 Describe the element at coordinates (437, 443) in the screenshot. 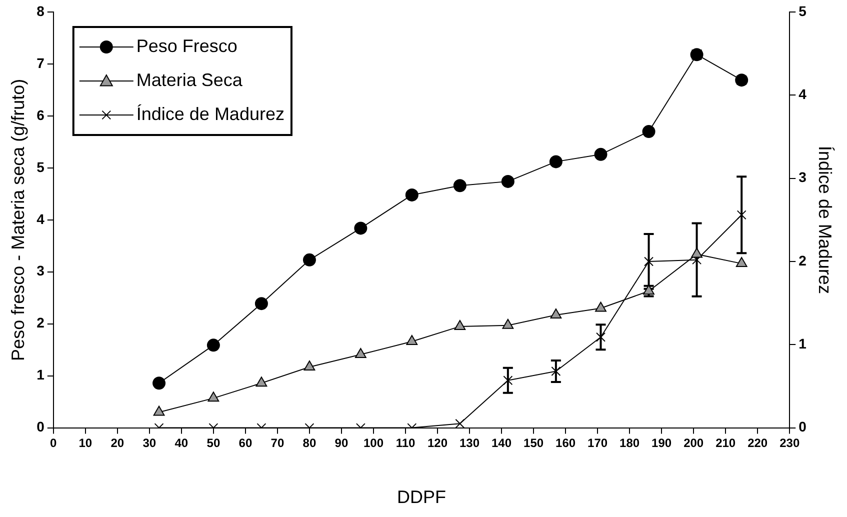

I see `x-tick-label: 120` at that location.